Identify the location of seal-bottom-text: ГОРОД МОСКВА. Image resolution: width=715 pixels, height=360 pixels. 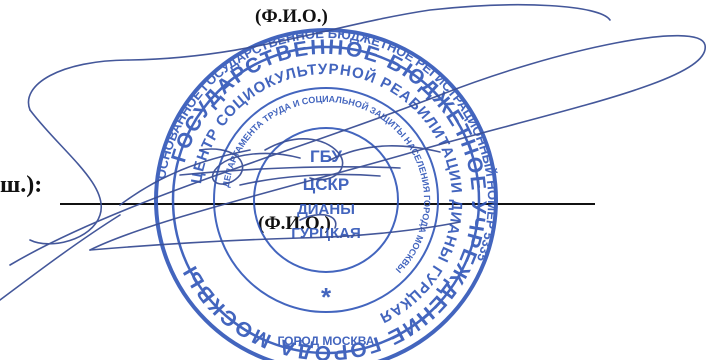
(326, 341).